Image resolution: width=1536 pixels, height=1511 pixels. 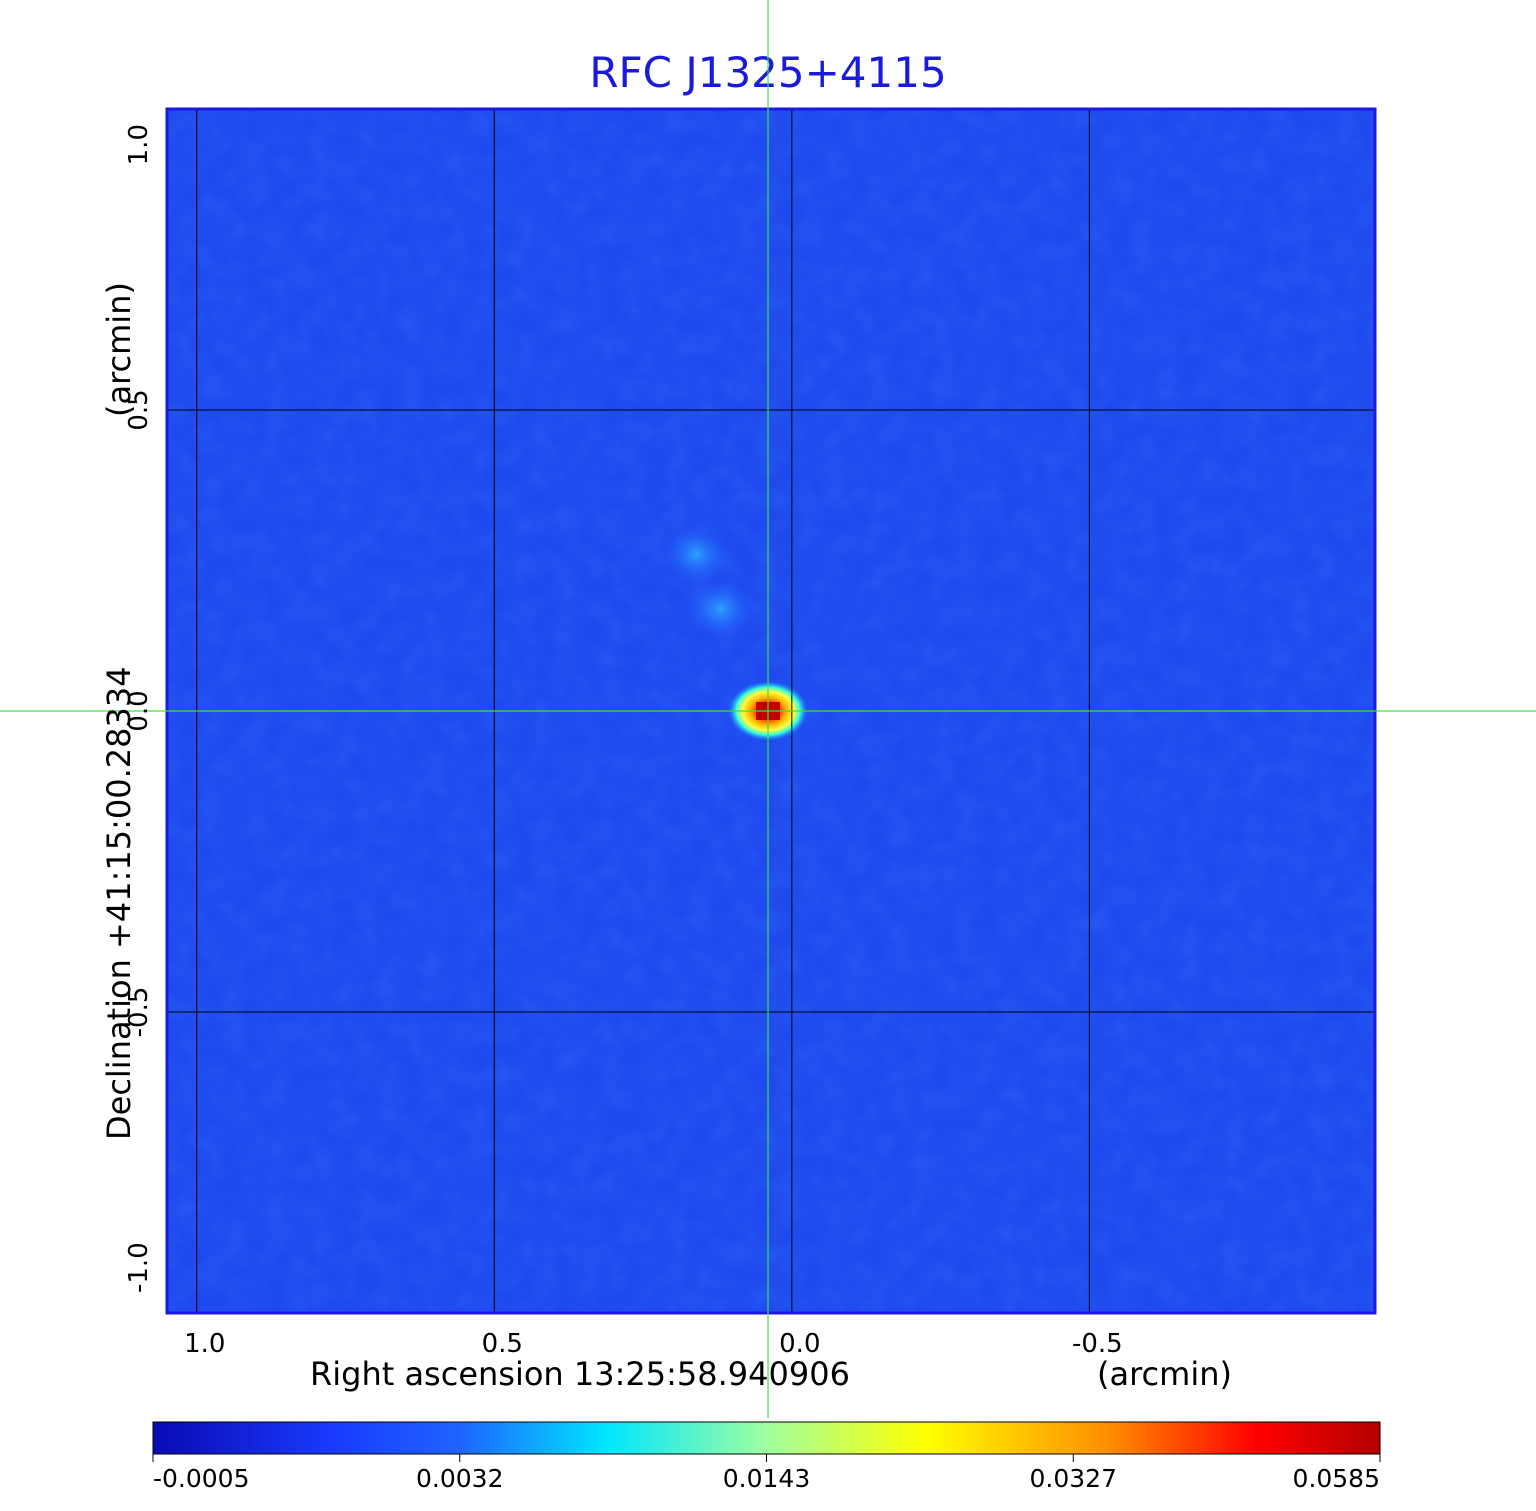 I want to click on colorbar-tick-label-0: -0.0005, so click(x=201, y=1478).